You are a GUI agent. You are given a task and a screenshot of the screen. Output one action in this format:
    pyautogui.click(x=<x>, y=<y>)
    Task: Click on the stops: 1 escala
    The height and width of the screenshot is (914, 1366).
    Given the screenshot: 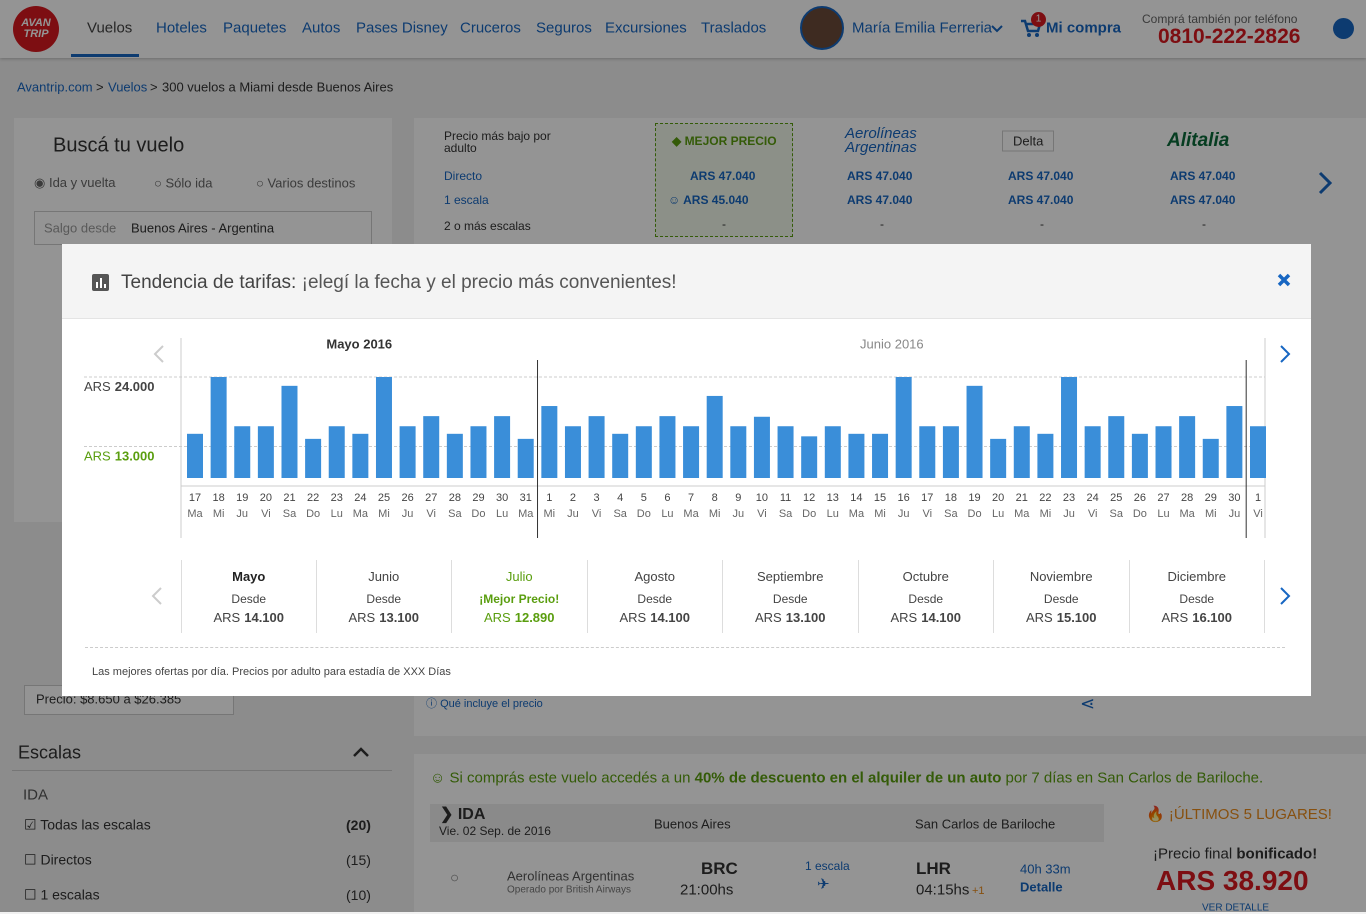 What is the action you would take?
    pyautogui.click(x=827, y=866)
    